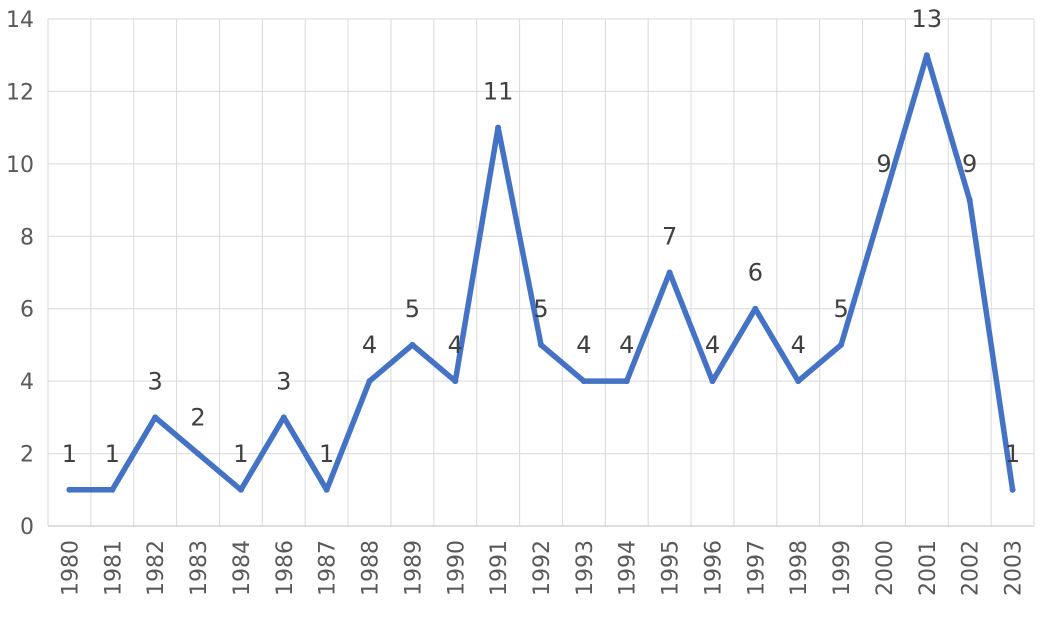 The width and height of the screenshot is (1051, 619). What do you see at coordinates (799, 568) in the screenshot?
I see `x-tick-label: 1998` at bounding box center [799, 568].